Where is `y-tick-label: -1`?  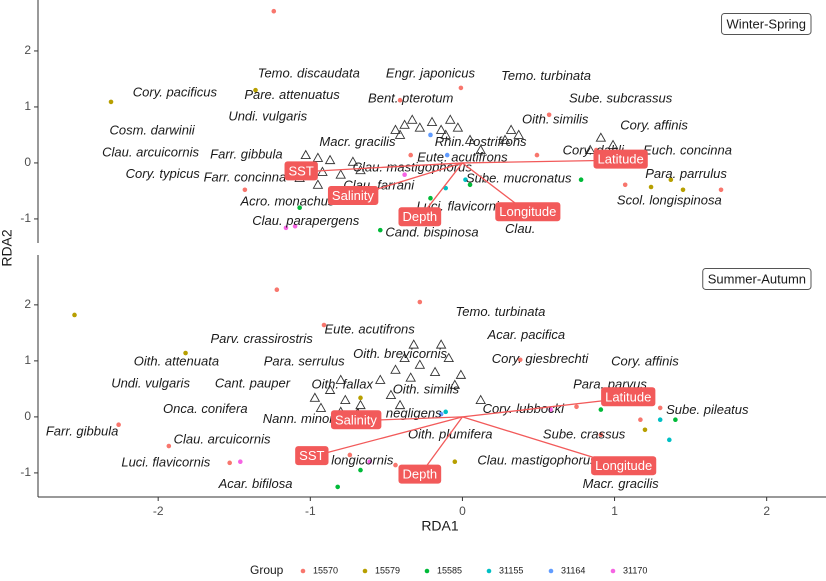
y-tick-label: -1 is located at coordinates (25, 472).